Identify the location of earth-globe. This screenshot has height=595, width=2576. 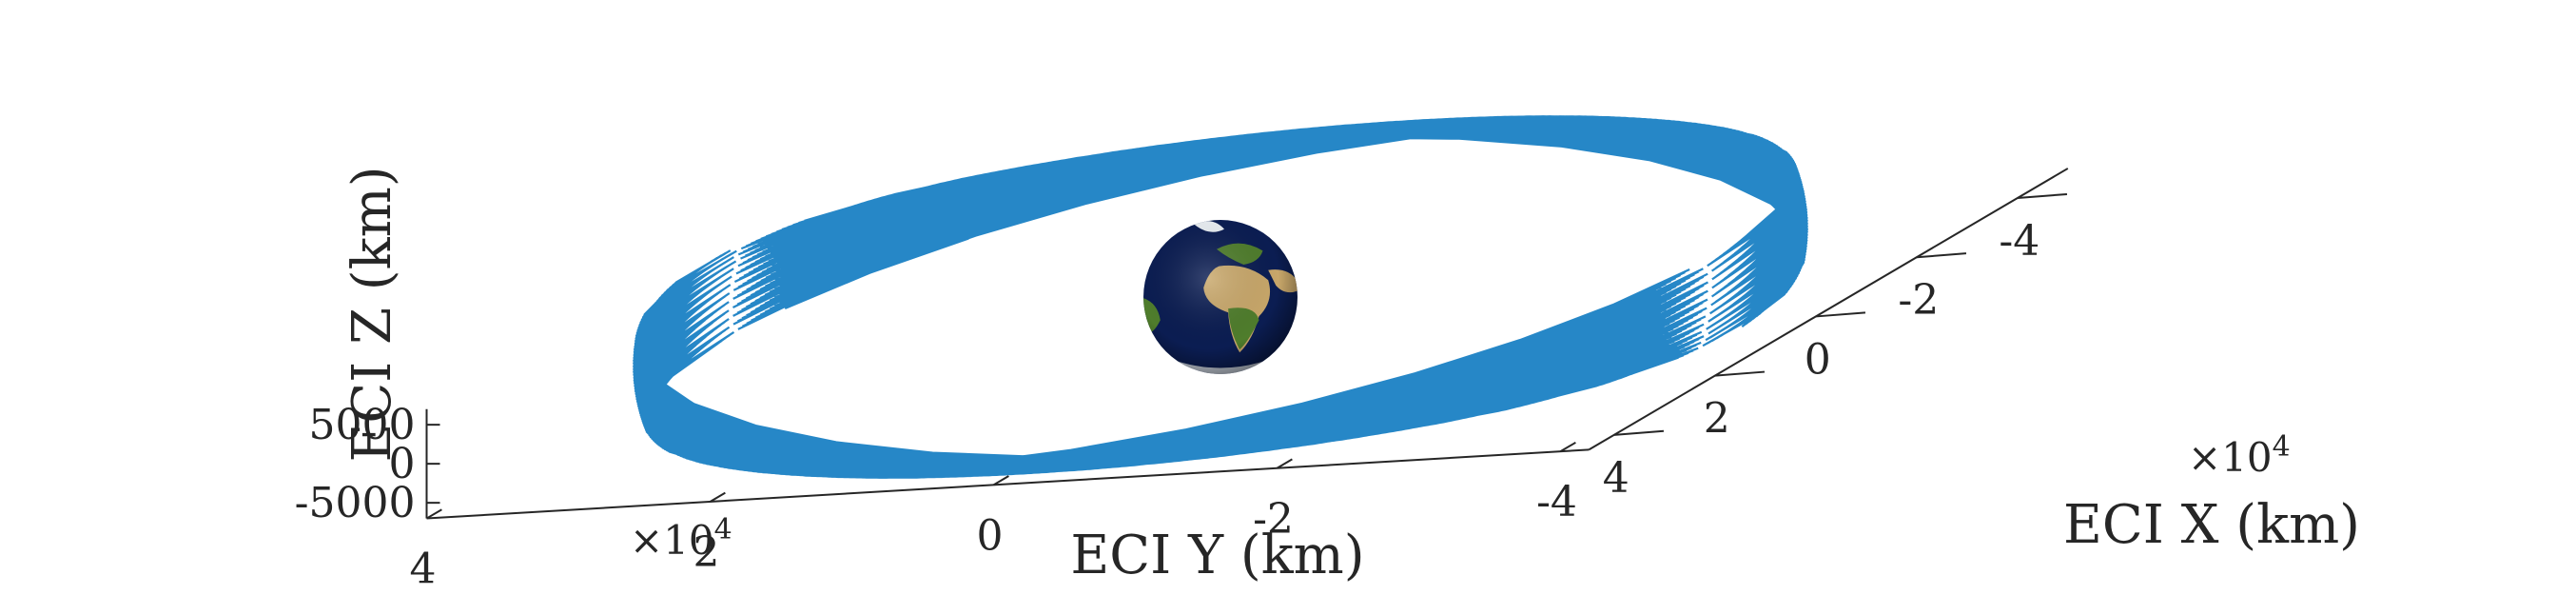
(1220, 297).